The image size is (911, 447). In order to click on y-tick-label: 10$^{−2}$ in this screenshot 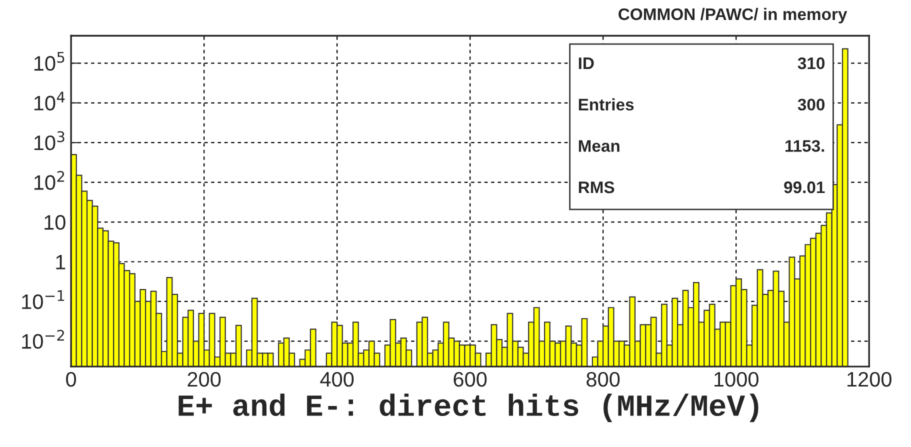, I will do `click(43, 339)`.